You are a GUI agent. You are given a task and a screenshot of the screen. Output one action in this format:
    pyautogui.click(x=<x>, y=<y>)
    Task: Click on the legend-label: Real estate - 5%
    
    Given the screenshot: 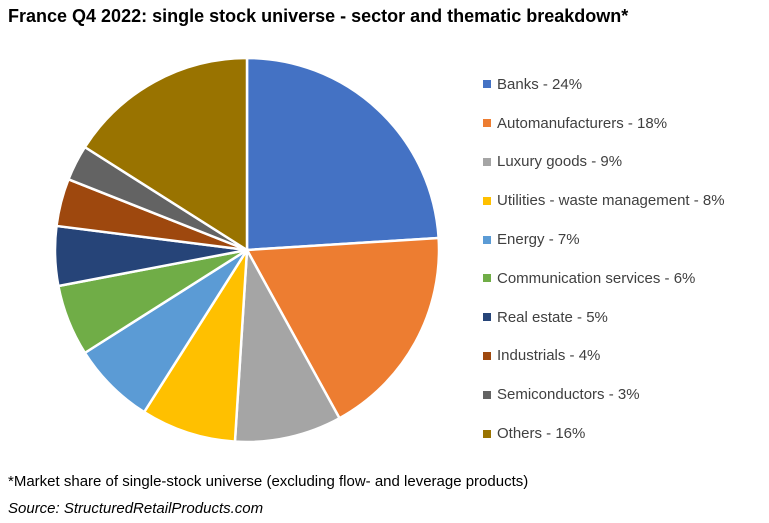 What is the action you would take?
    pyautogui.click(x=552, y=317)
    